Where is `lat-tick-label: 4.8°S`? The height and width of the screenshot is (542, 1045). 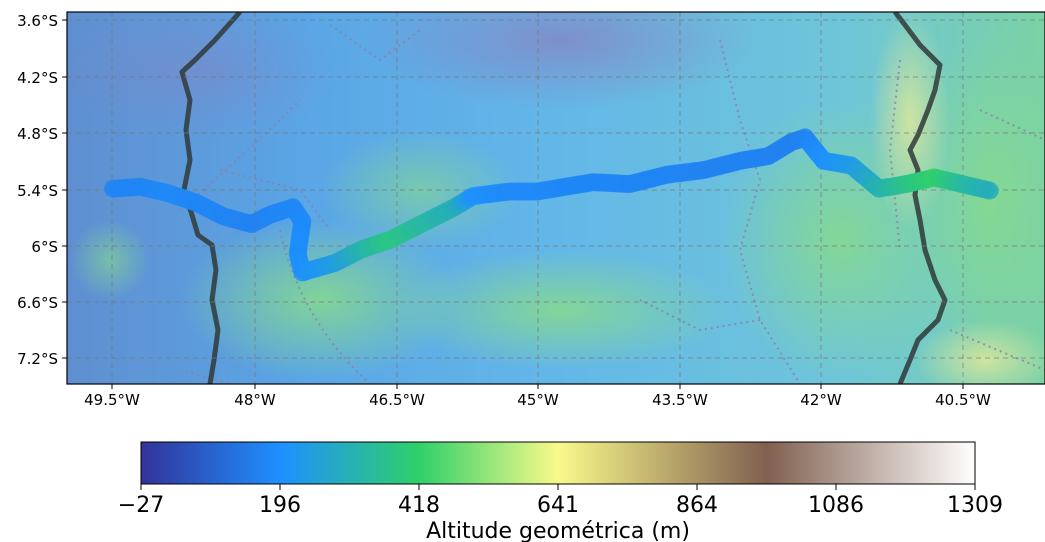 lat-tick-label: 4.8°S is located at coordinates (37, 134).